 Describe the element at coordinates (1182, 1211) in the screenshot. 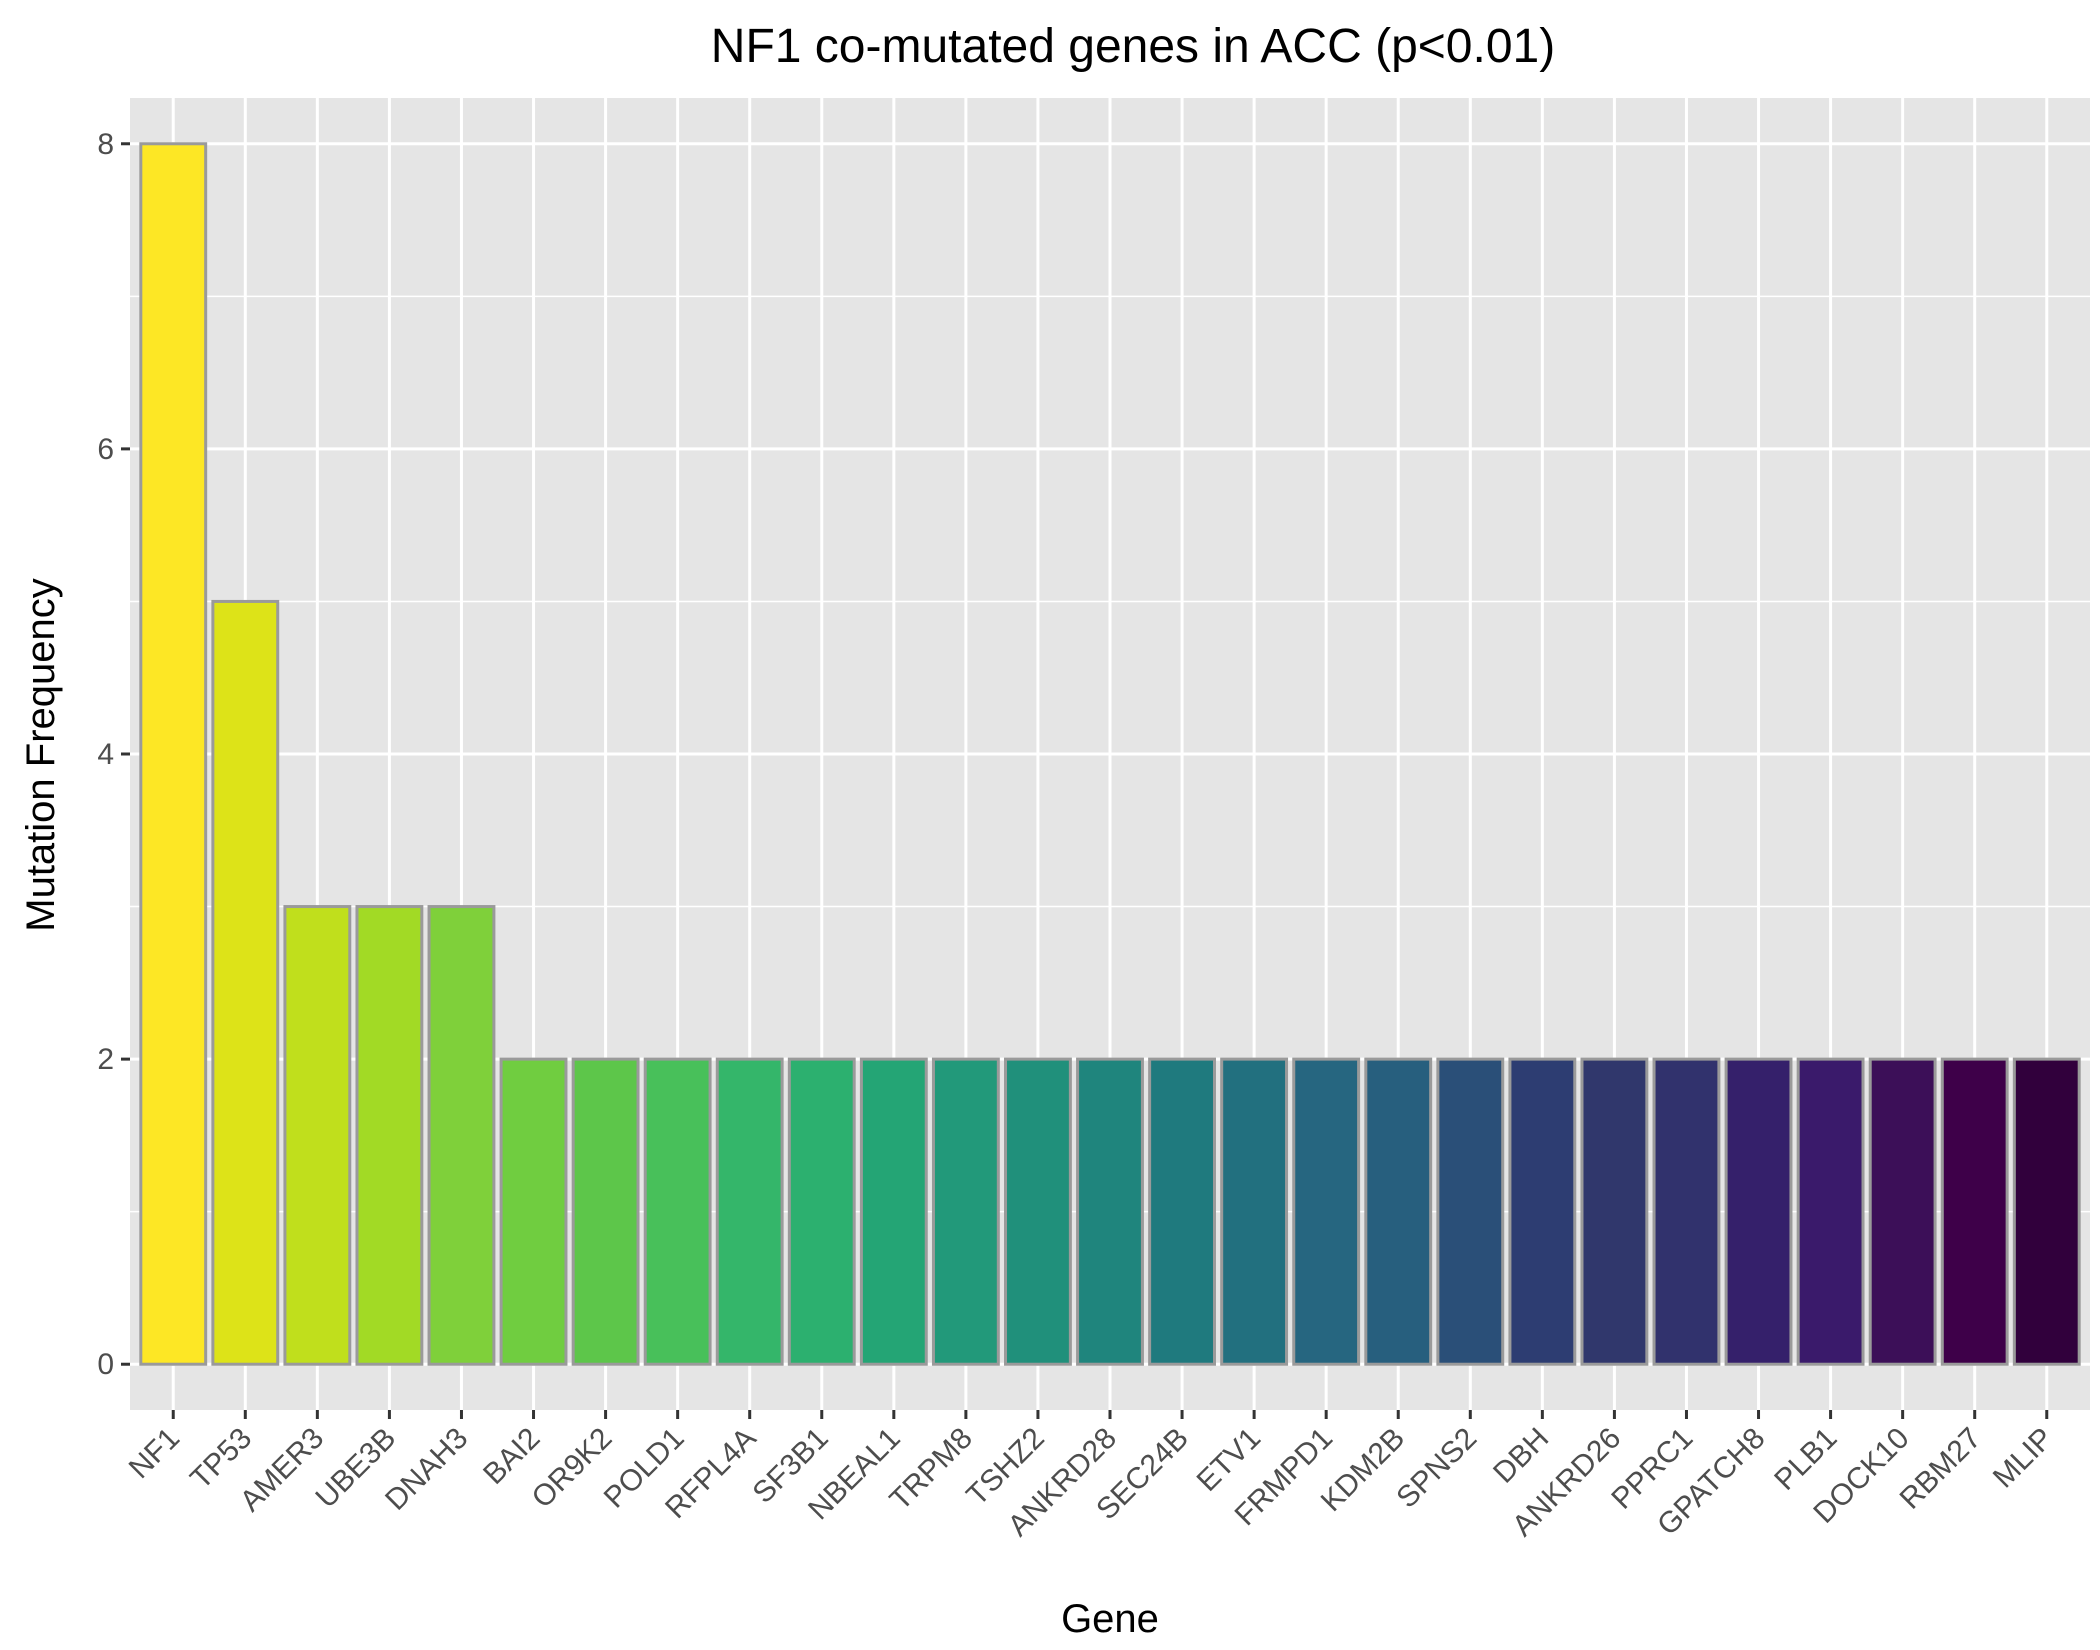

I see `bar-sec24b` at that location.